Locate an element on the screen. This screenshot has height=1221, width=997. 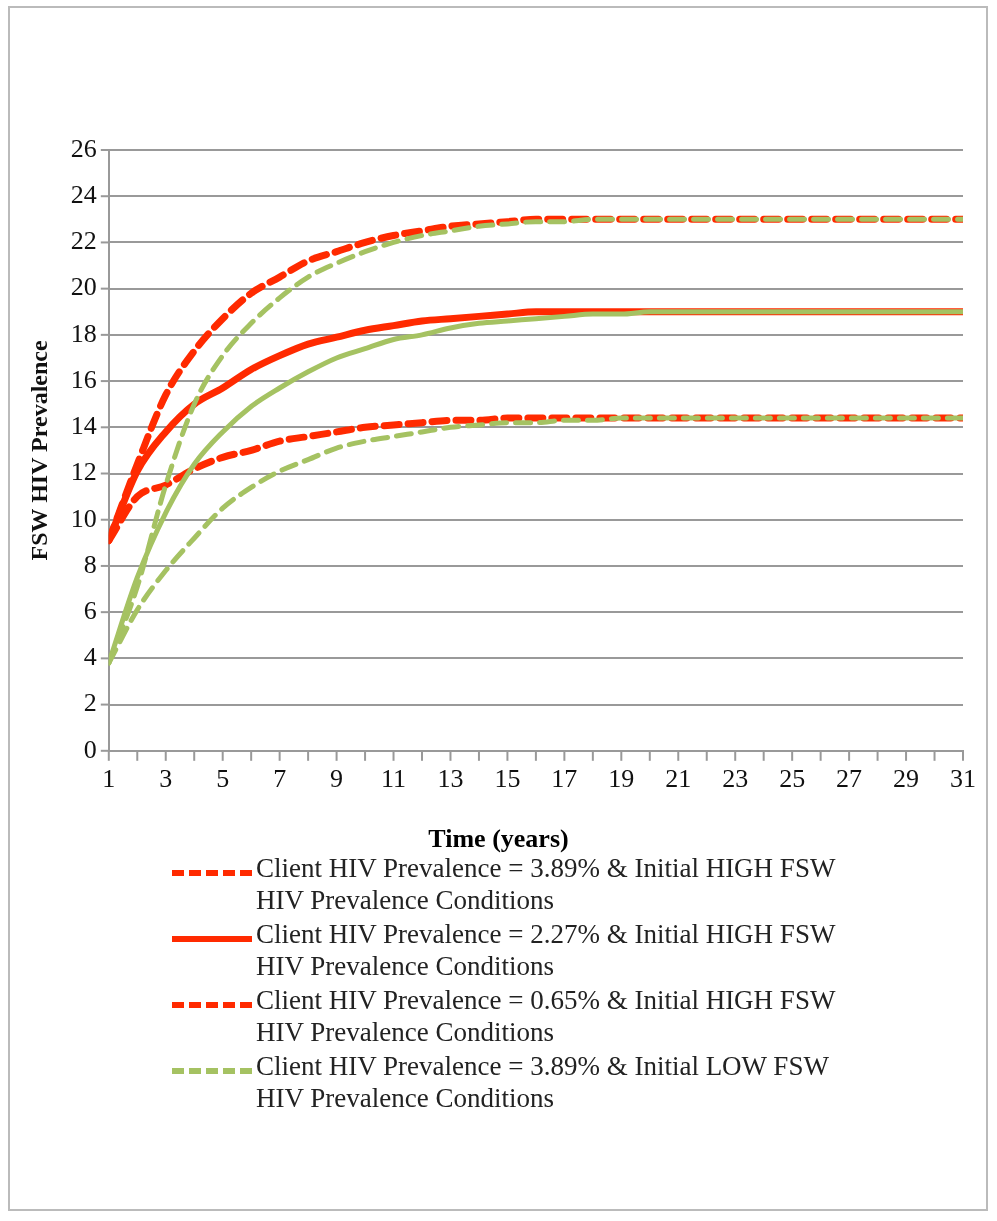
y-tick-label: 20 is located at coordinates (83, 287).